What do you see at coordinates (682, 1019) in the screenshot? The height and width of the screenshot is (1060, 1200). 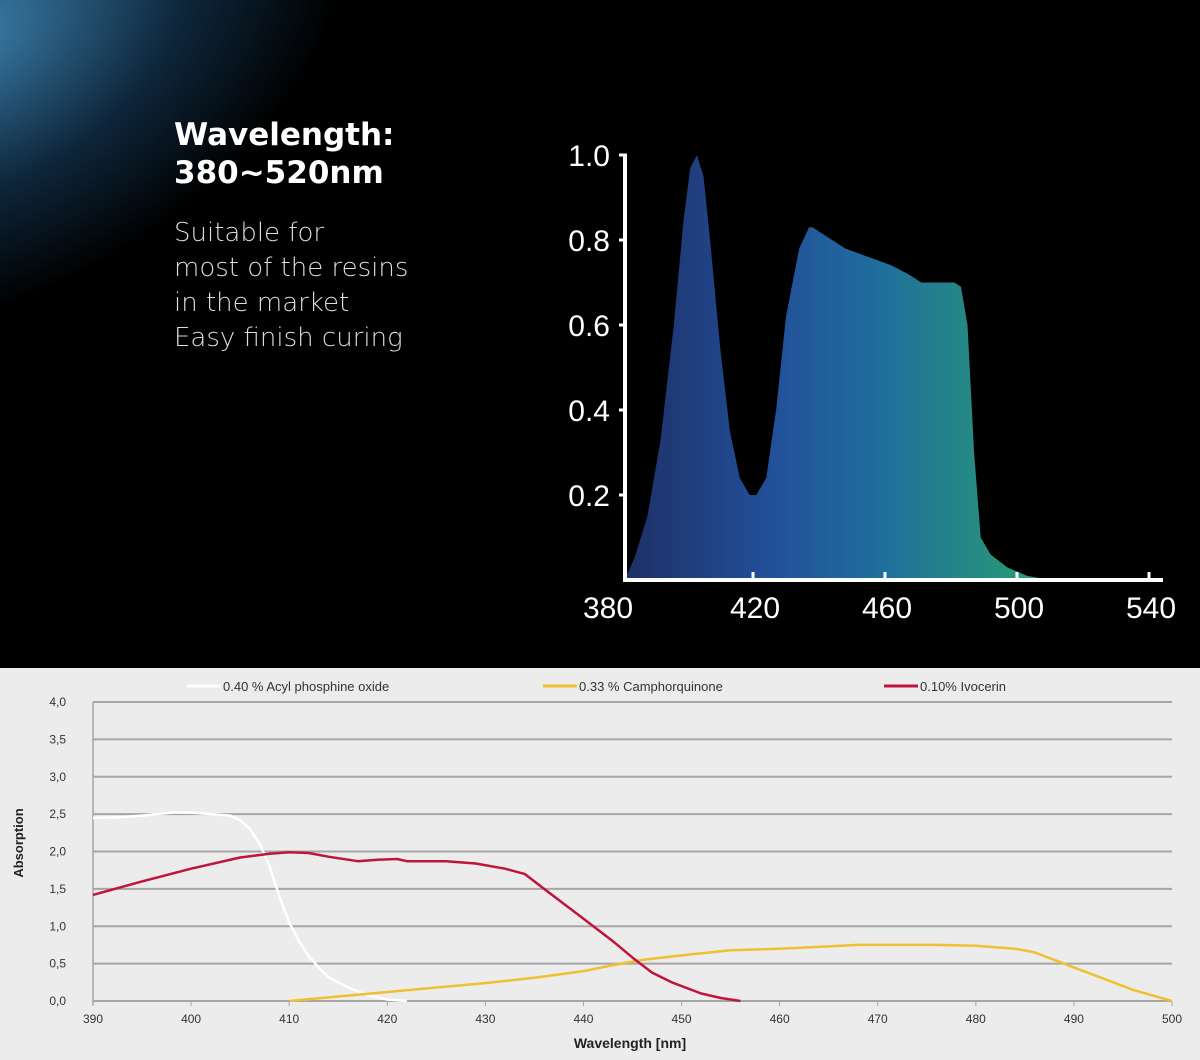 I see `x-tick-label: 450` at bounding box center [682, 1019].